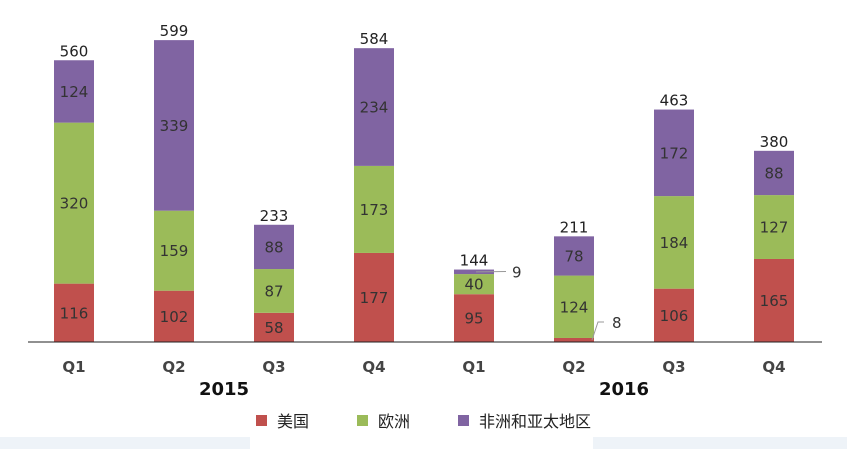  What do you see at coordinates (393, 421) in the screenshot?
I see `legend-label-europe: 欧洲` at bounding box center [393, 421].